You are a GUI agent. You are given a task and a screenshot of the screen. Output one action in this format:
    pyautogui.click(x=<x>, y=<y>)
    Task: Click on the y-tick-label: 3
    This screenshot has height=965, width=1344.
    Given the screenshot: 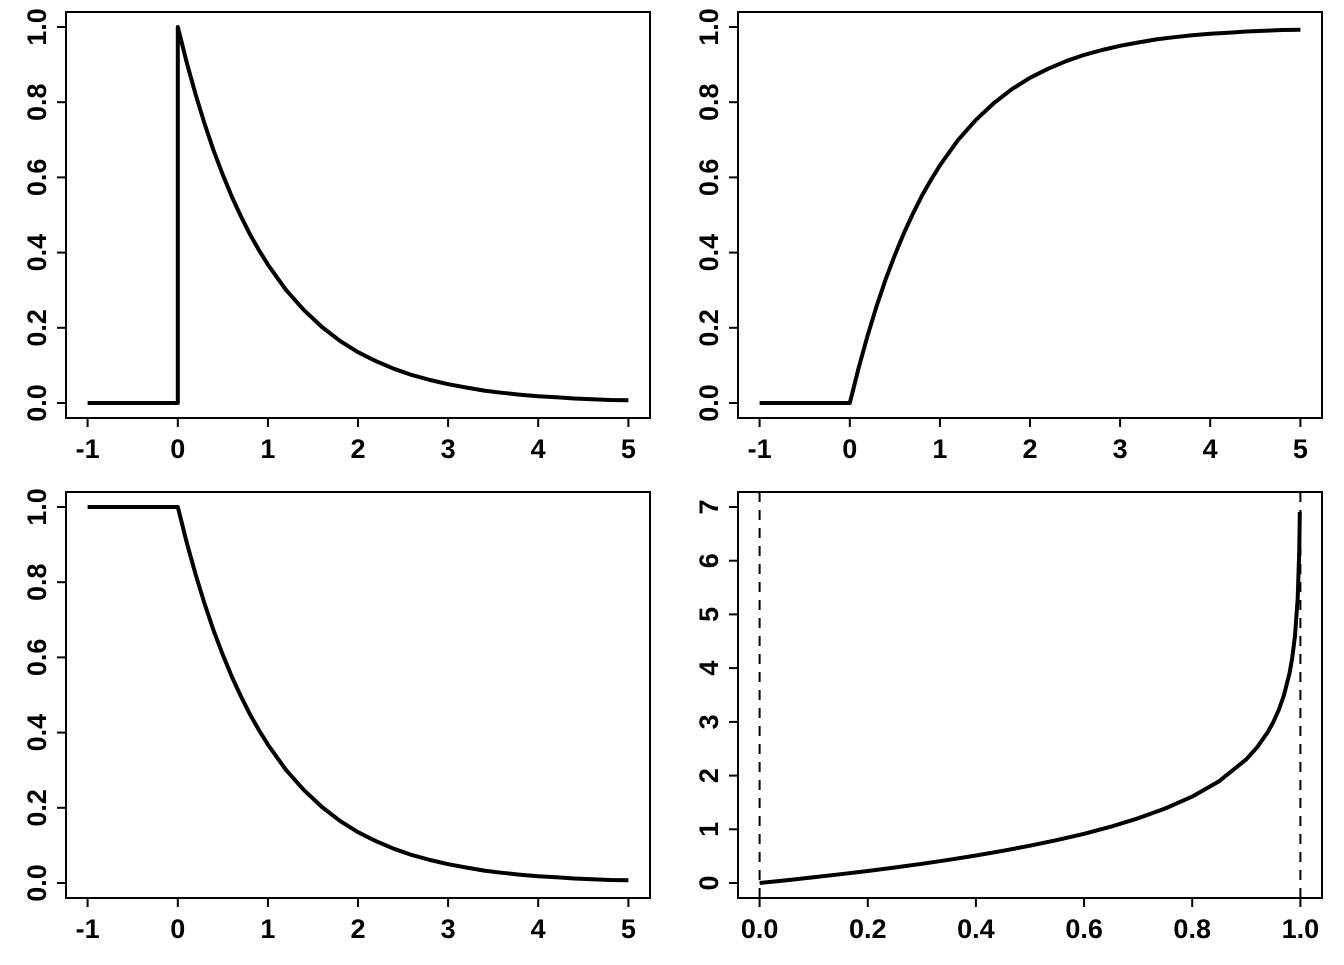 What is the action you would take?
    pyautogui.click(x=709, y=721)
    